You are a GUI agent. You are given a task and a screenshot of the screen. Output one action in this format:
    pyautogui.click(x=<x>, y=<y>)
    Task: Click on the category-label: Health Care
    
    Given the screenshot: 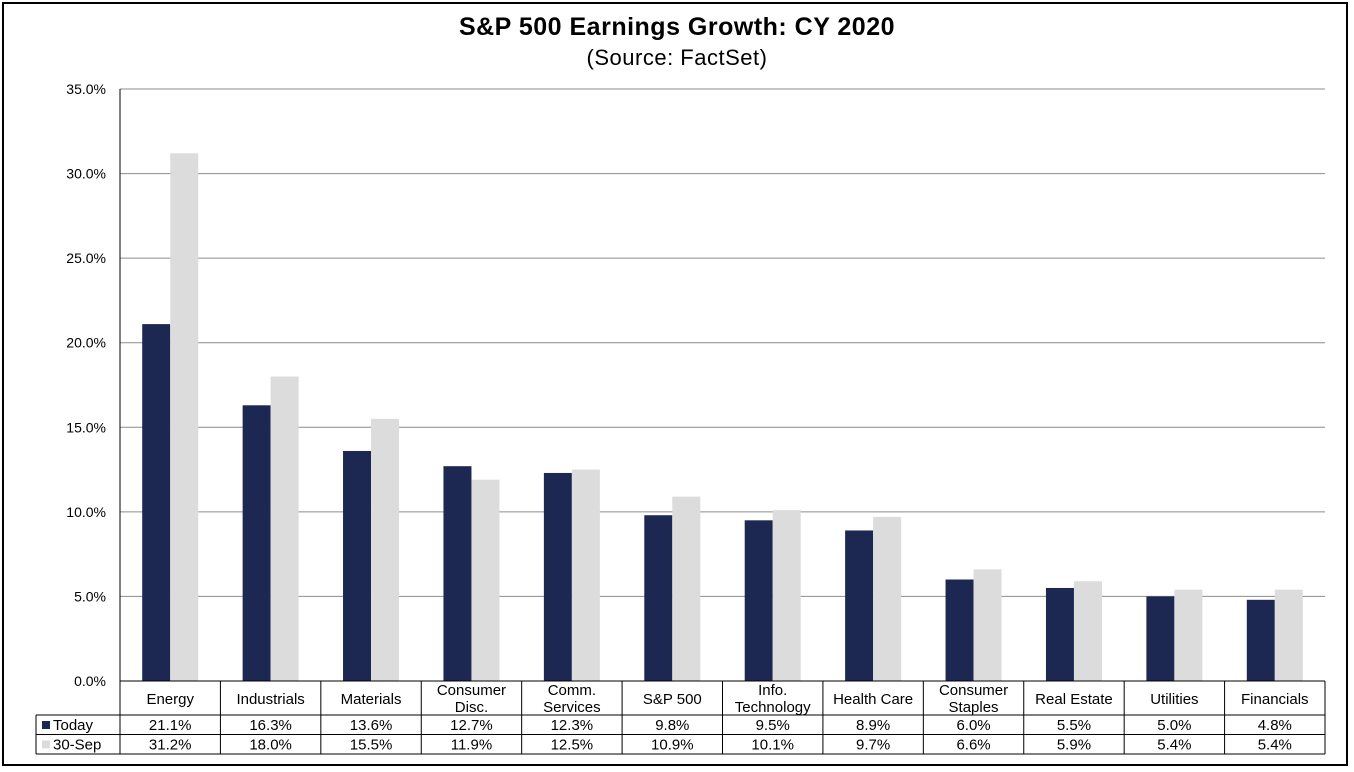 What is the action you would take?
    pyautogui.click(x=873, y=699)
    